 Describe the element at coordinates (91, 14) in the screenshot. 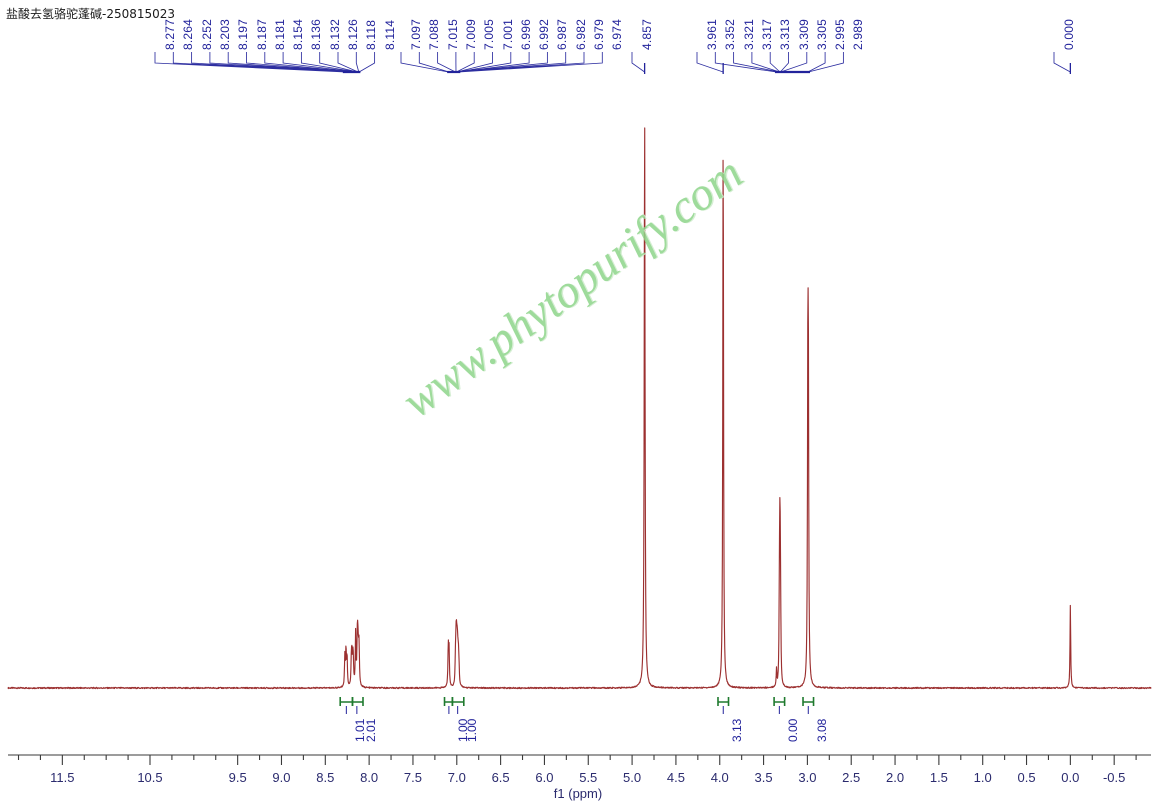

I see `sample-title: 盐酸去氢骆驼蓬碱-250815023` at that location.